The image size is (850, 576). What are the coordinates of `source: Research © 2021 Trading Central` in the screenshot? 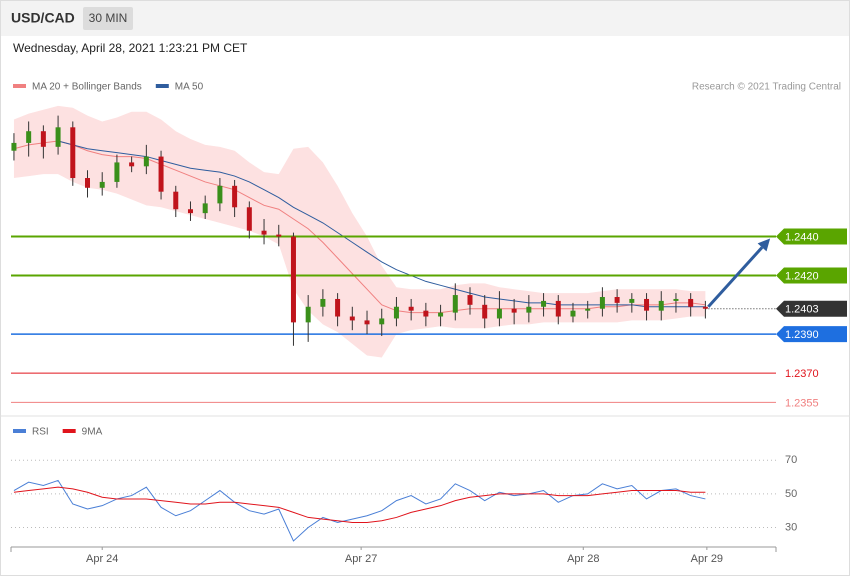 It's located at (766, 87).